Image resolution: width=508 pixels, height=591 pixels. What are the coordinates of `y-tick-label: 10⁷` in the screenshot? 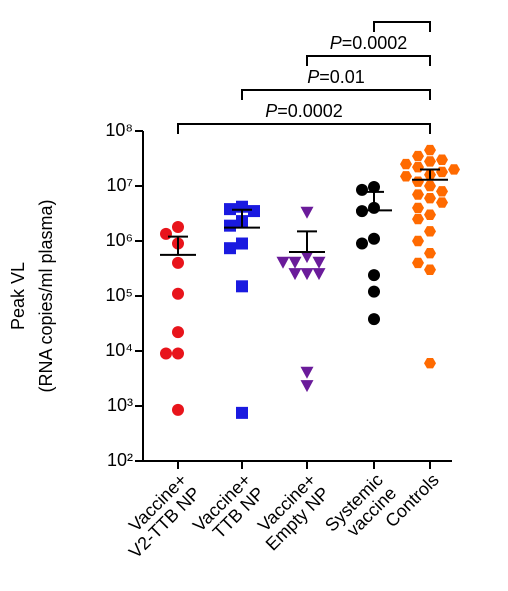 It's located at (119, 185).